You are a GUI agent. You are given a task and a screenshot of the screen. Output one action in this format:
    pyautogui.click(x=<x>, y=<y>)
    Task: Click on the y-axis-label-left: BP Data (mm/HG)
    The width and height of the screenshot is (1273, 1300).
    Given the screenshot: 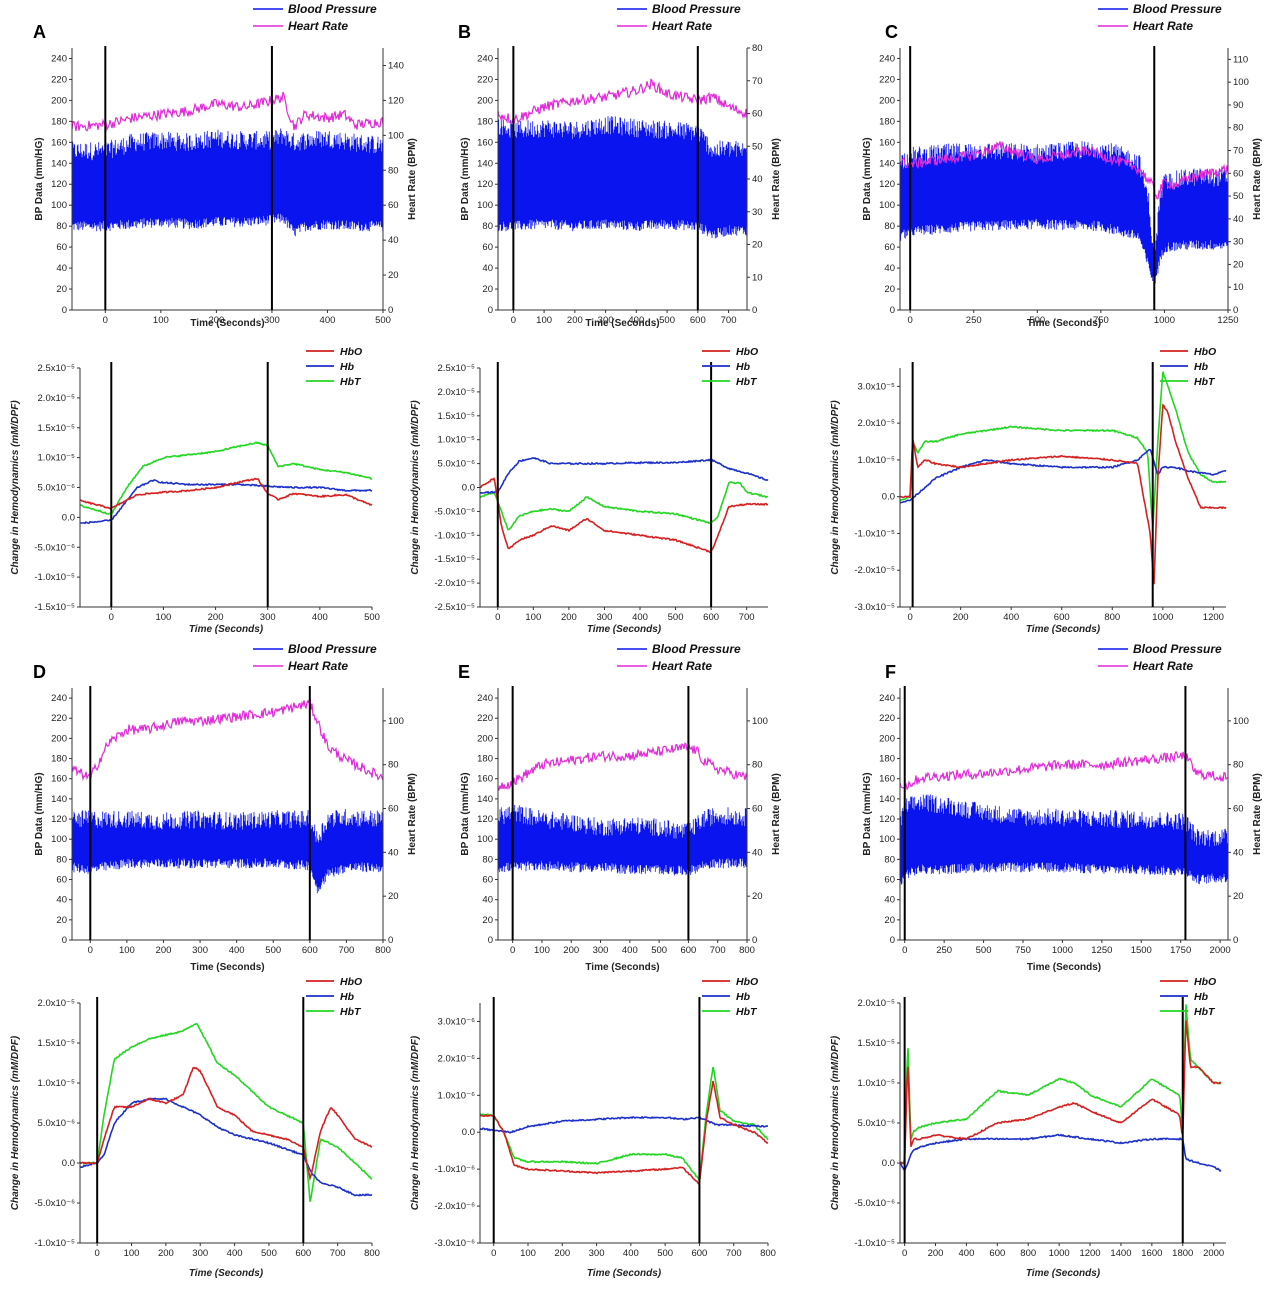 What is the action you would take?
    pyautogui.click(x=39, y=813)
    